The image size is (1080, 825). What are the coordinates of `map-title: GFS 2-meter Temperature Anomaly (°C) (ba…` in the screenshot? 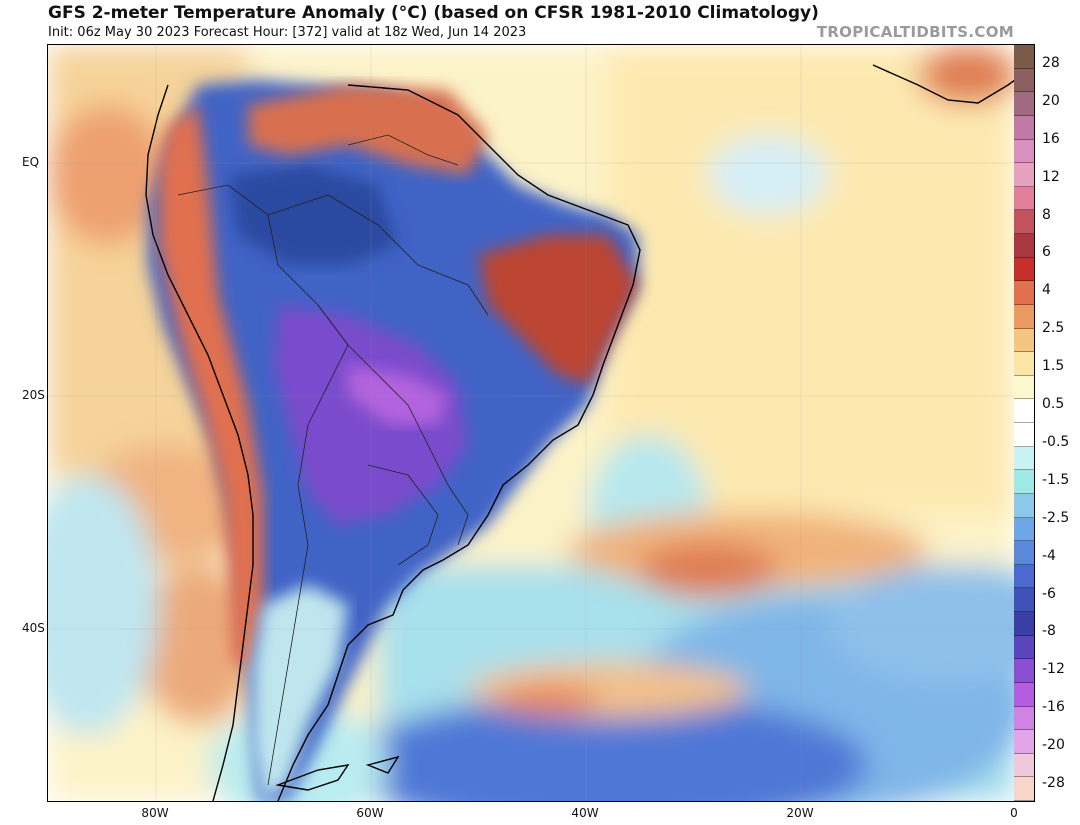 It's located at (433, 13).